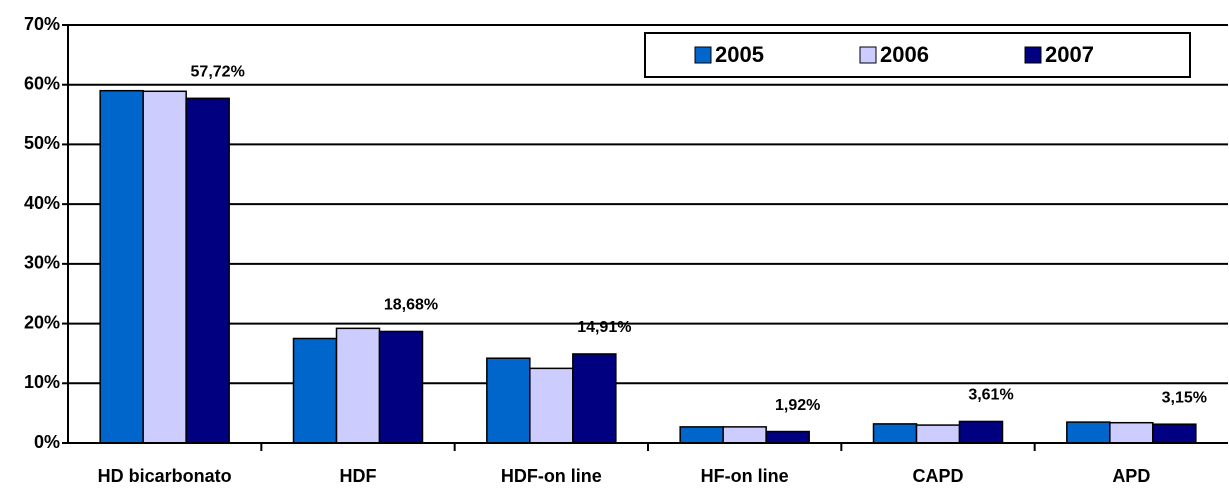  What do you see at coordinates (1069, 54) in the screenshot?
I see `legend-label: 2007` at bounding box center [1069, 54].